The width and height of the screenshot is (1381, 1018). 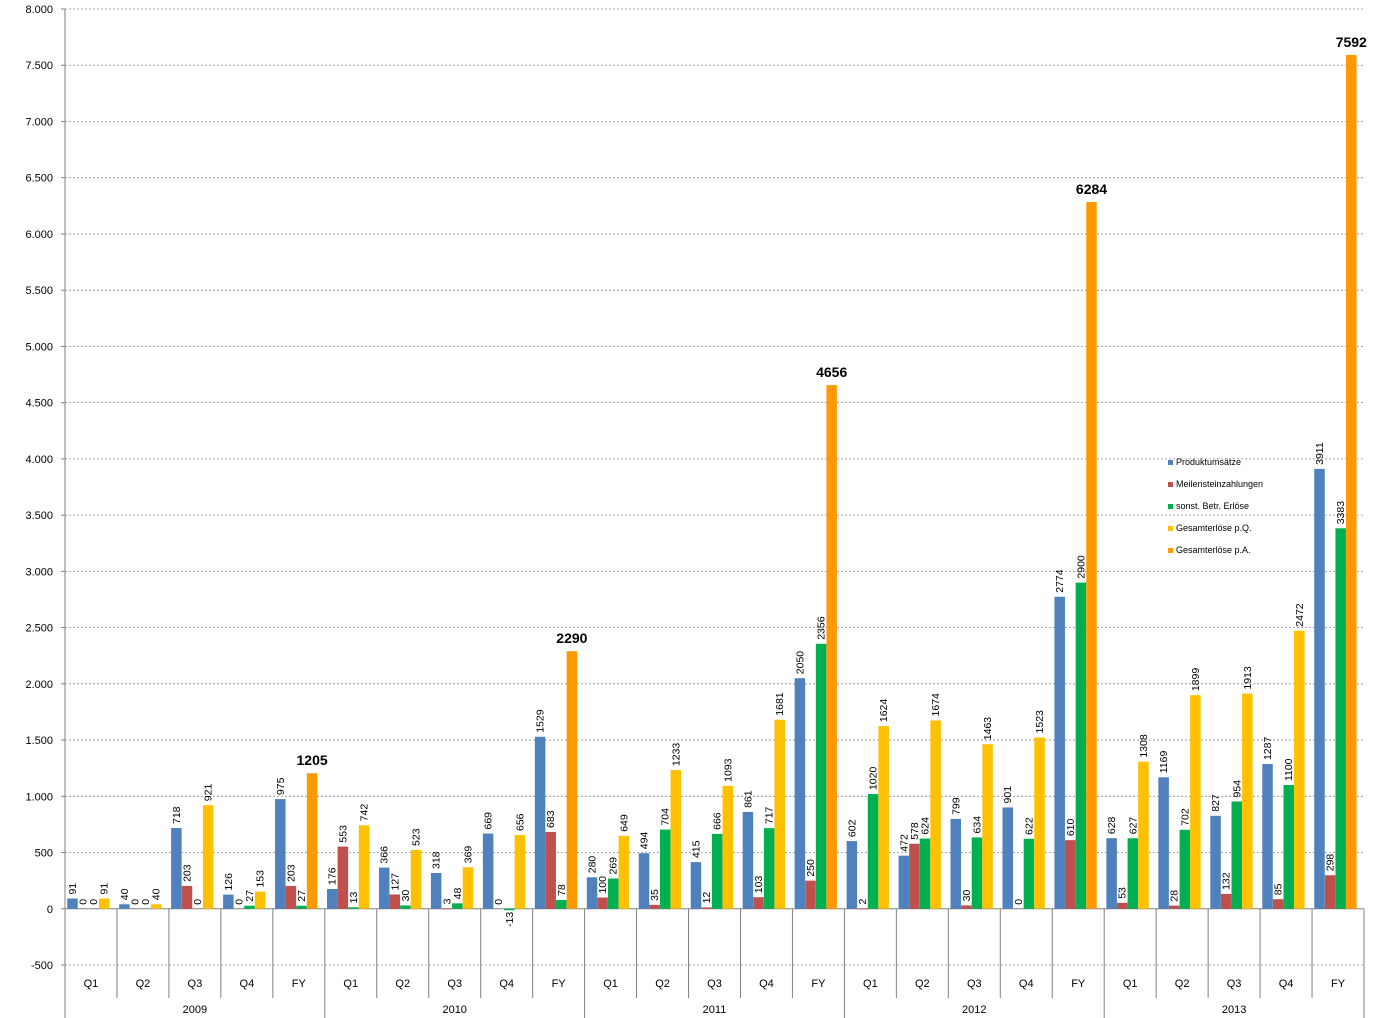 What do you see at coordinates (125, 894) in the screenshot?
I see `data-label: 40` at bounding box center [125, 894].